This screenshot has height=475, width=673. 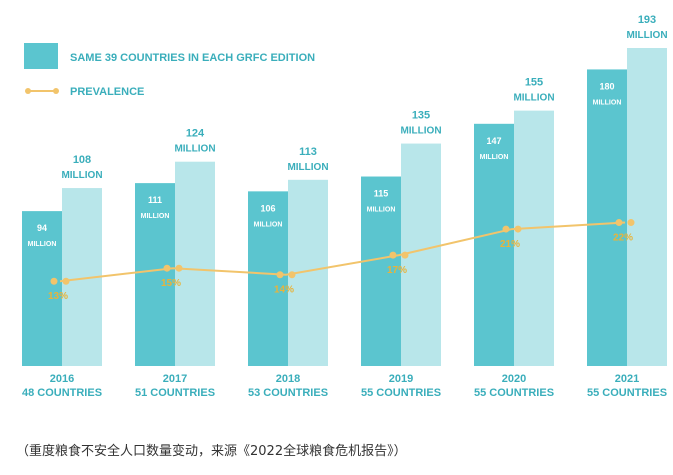 What do you see at coordinates (631, 223) in the screenshot?
I see `prevalence-point-b-2021` at bounding box center [631, 223].